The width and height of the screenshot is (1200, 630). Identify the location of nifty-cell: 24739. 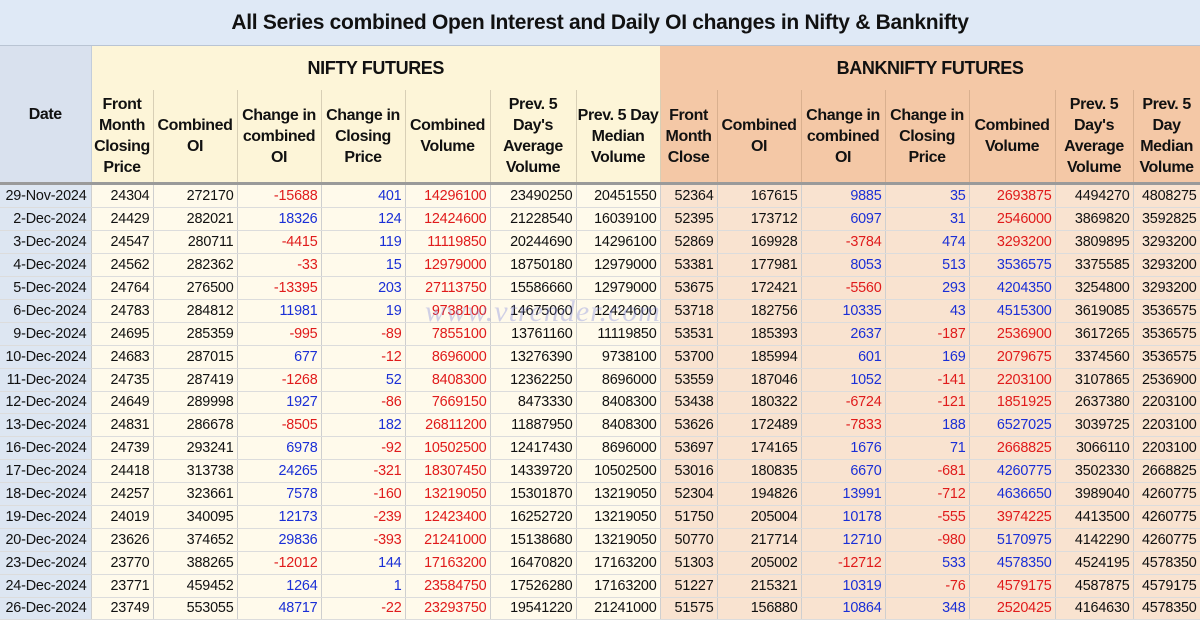
(122, 448).